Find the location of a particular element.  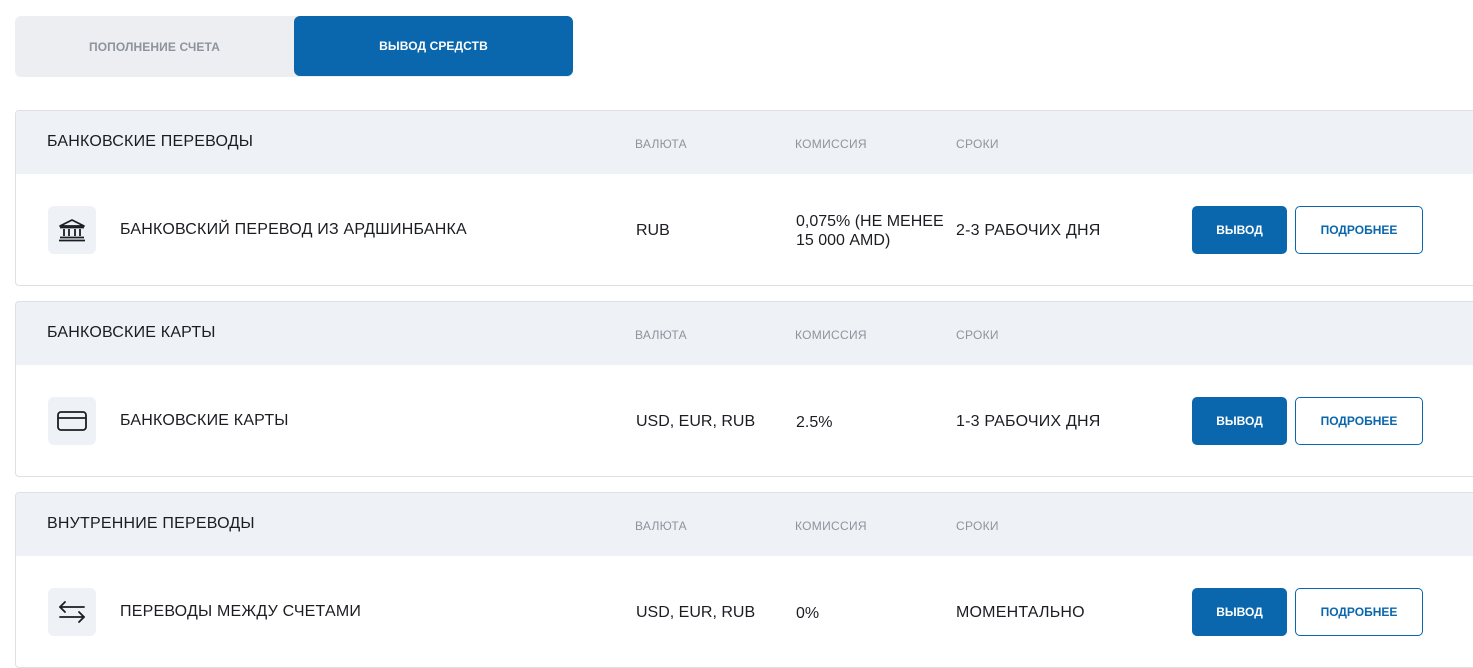

method-terms: 1-3 РАБОЧИХ ДНЯ is located at coordinates (1028, 421).